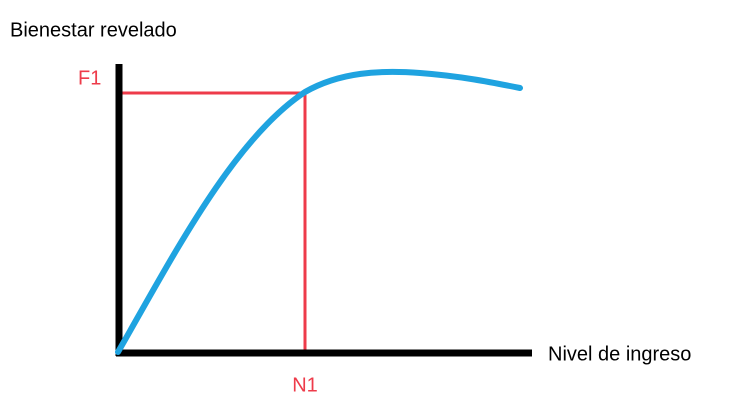 This screenshot has width=754, height=403. What do you see at coordinates (89, 78) in the screenshot?
I see `y-marker-label: F1` at bounding box center [89, 78].